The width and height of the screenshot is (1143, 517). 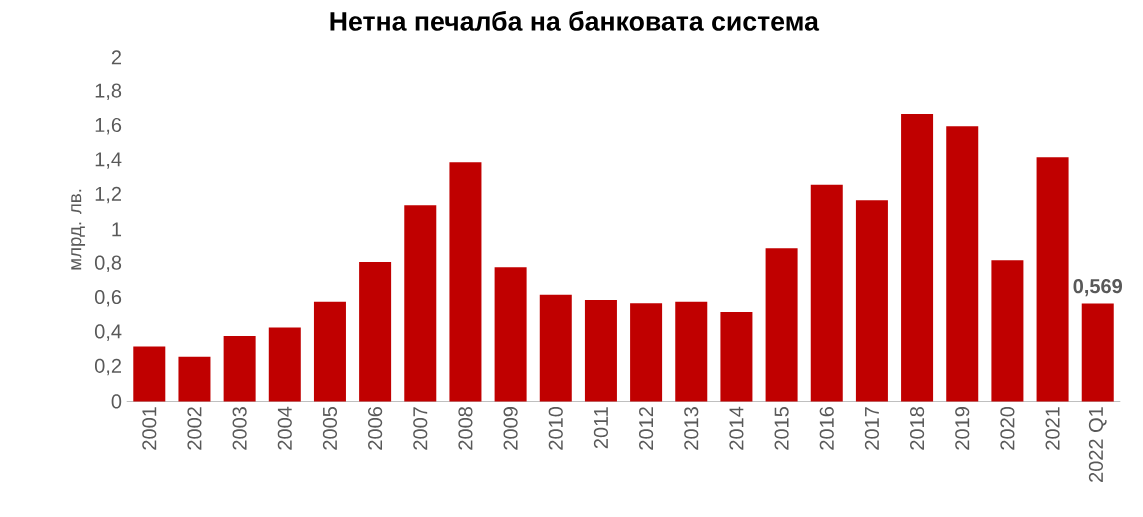 I want to click on x-tick-label: 2001, so click(x=149, y=428).